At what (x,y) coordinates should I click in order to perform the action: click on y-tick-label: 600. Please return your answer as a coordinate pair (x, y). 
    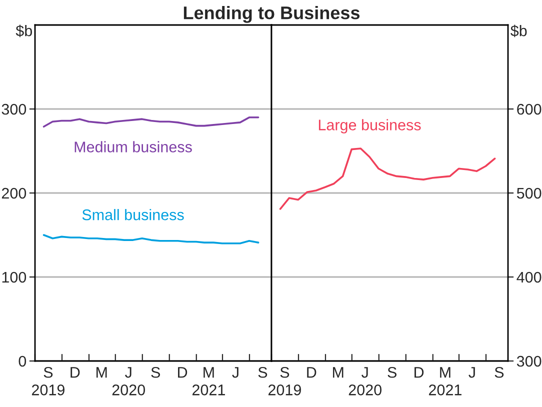
    Looking at the image, I should click on (529, 109).